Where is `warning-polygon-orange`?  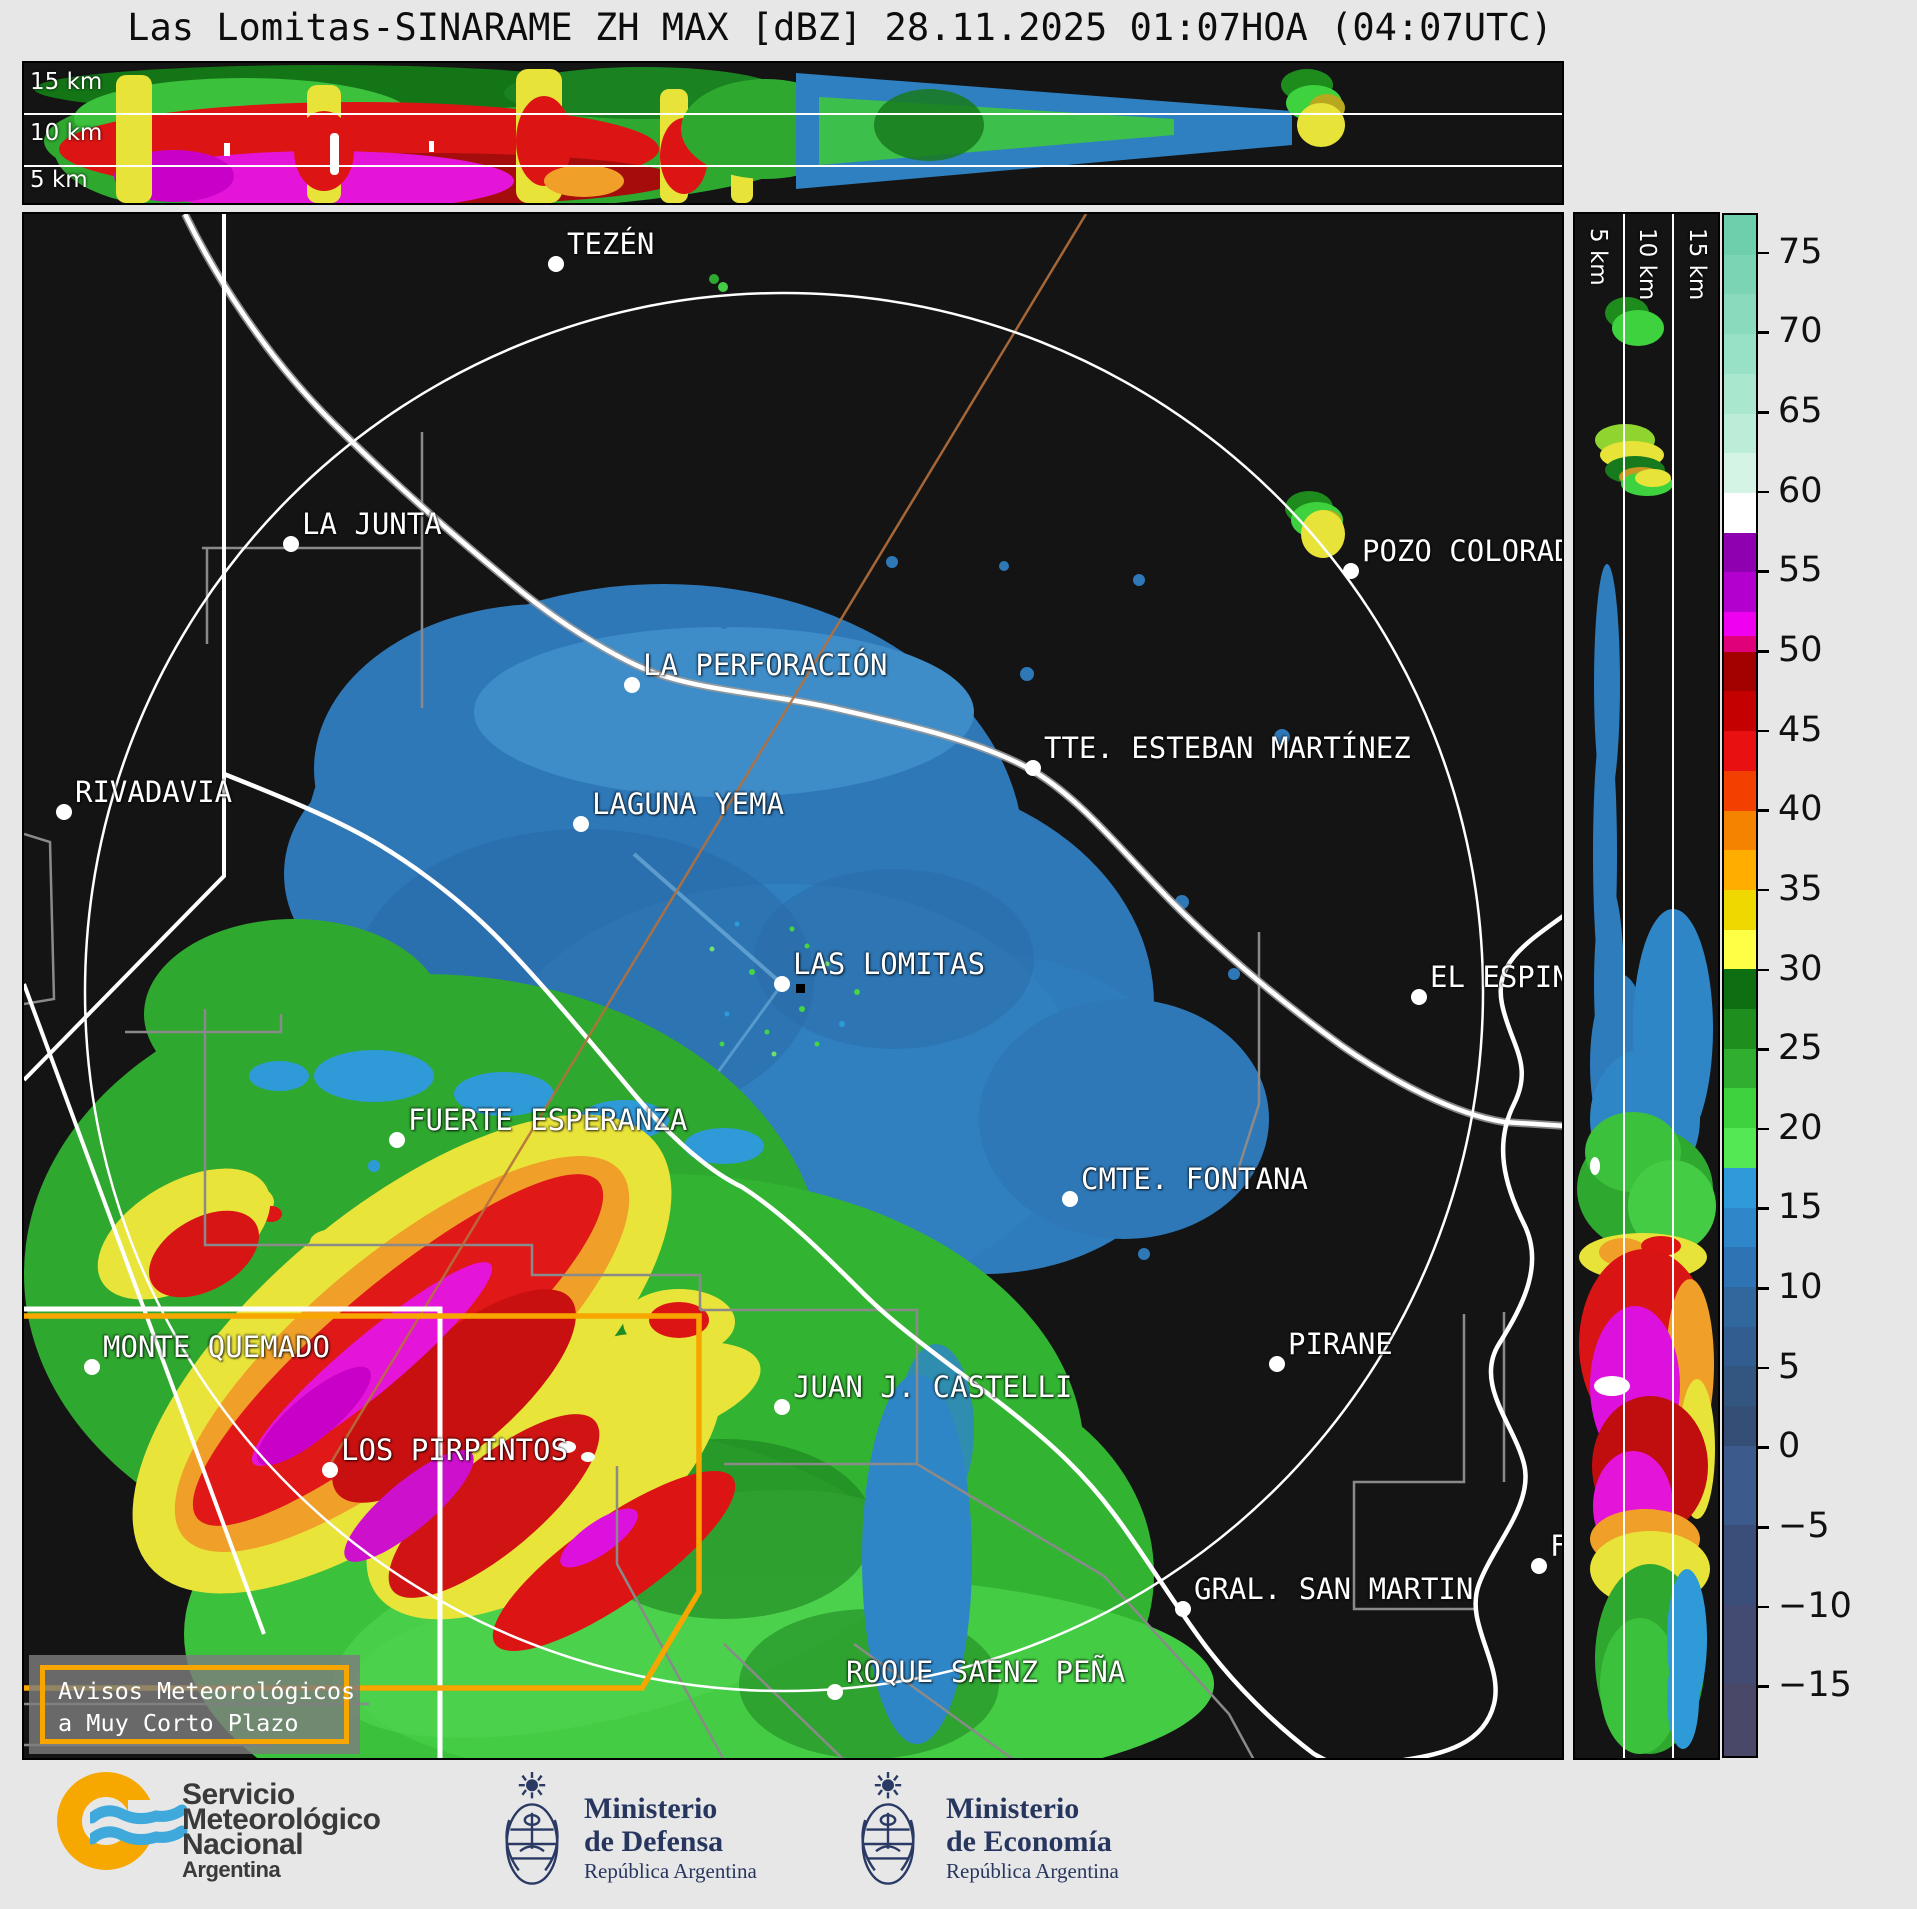
warning-polygon-orange is located at coordinates (363, 1502).